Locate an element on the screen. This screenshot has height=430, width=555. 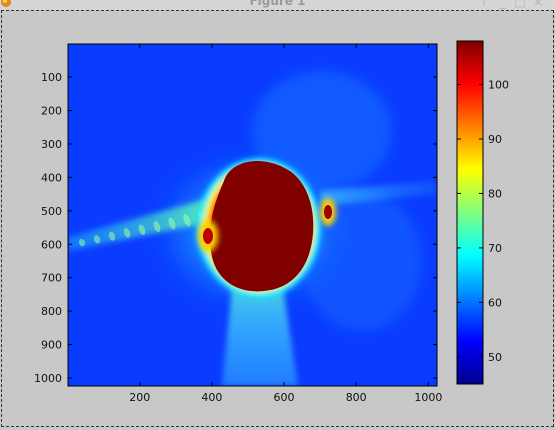
x-tick-label: 200 is located at coordinates (139, 397).